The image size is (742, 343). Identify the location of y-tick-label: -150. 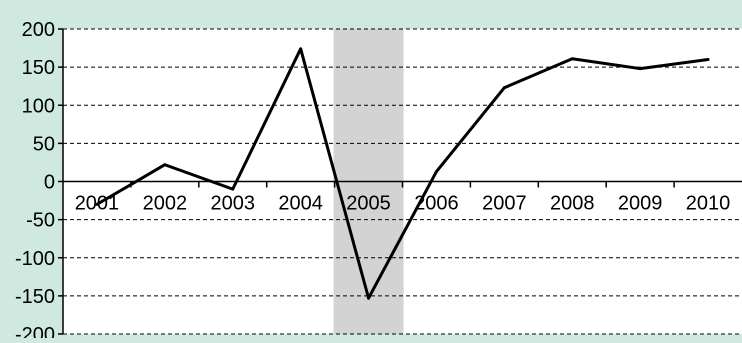
(35, 297).